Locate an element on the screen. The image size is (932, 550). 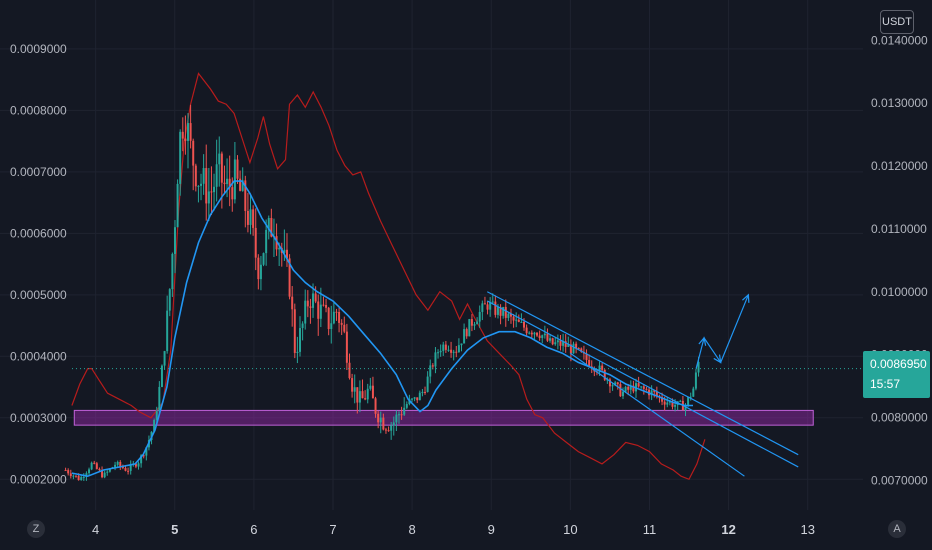
support-zone is located at coordinates (443, 417).